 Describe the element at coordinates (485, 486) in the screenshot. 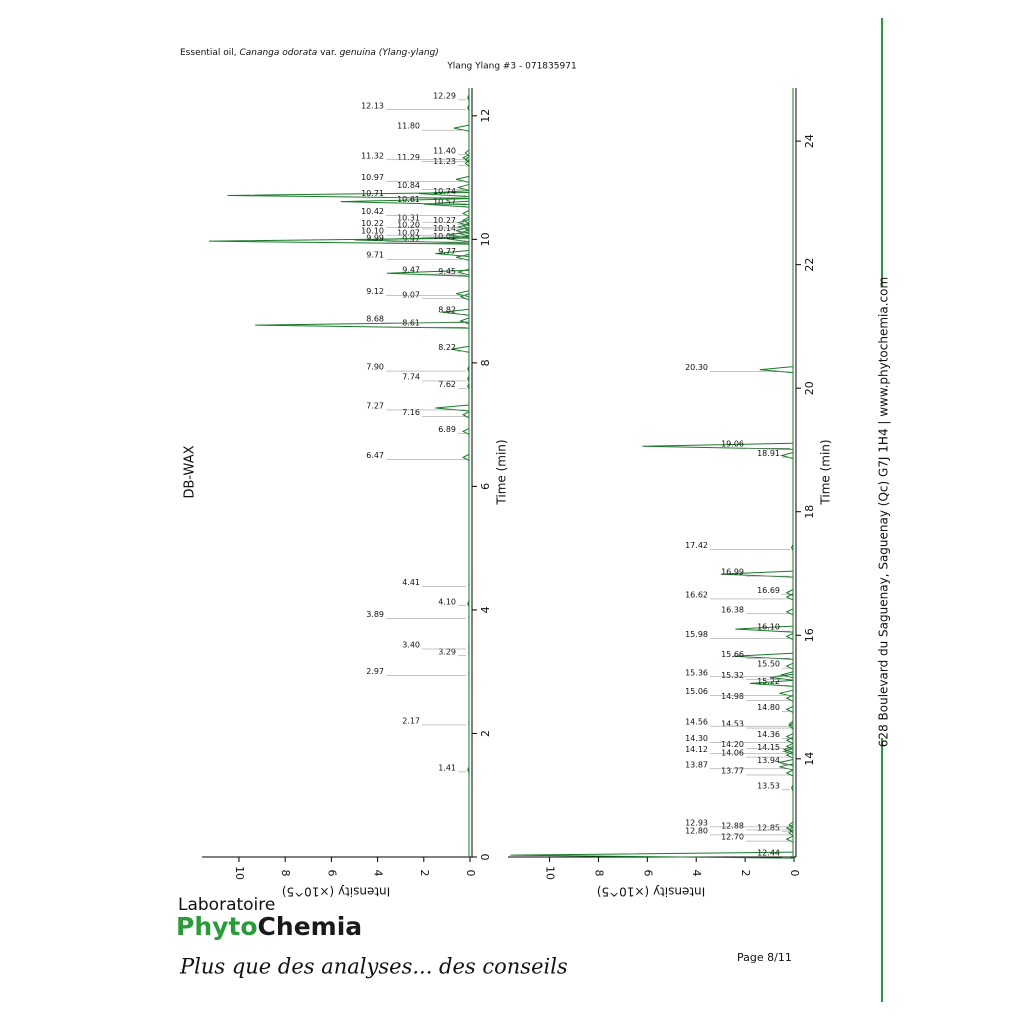

I see `x-tick-label: 6` at that location.